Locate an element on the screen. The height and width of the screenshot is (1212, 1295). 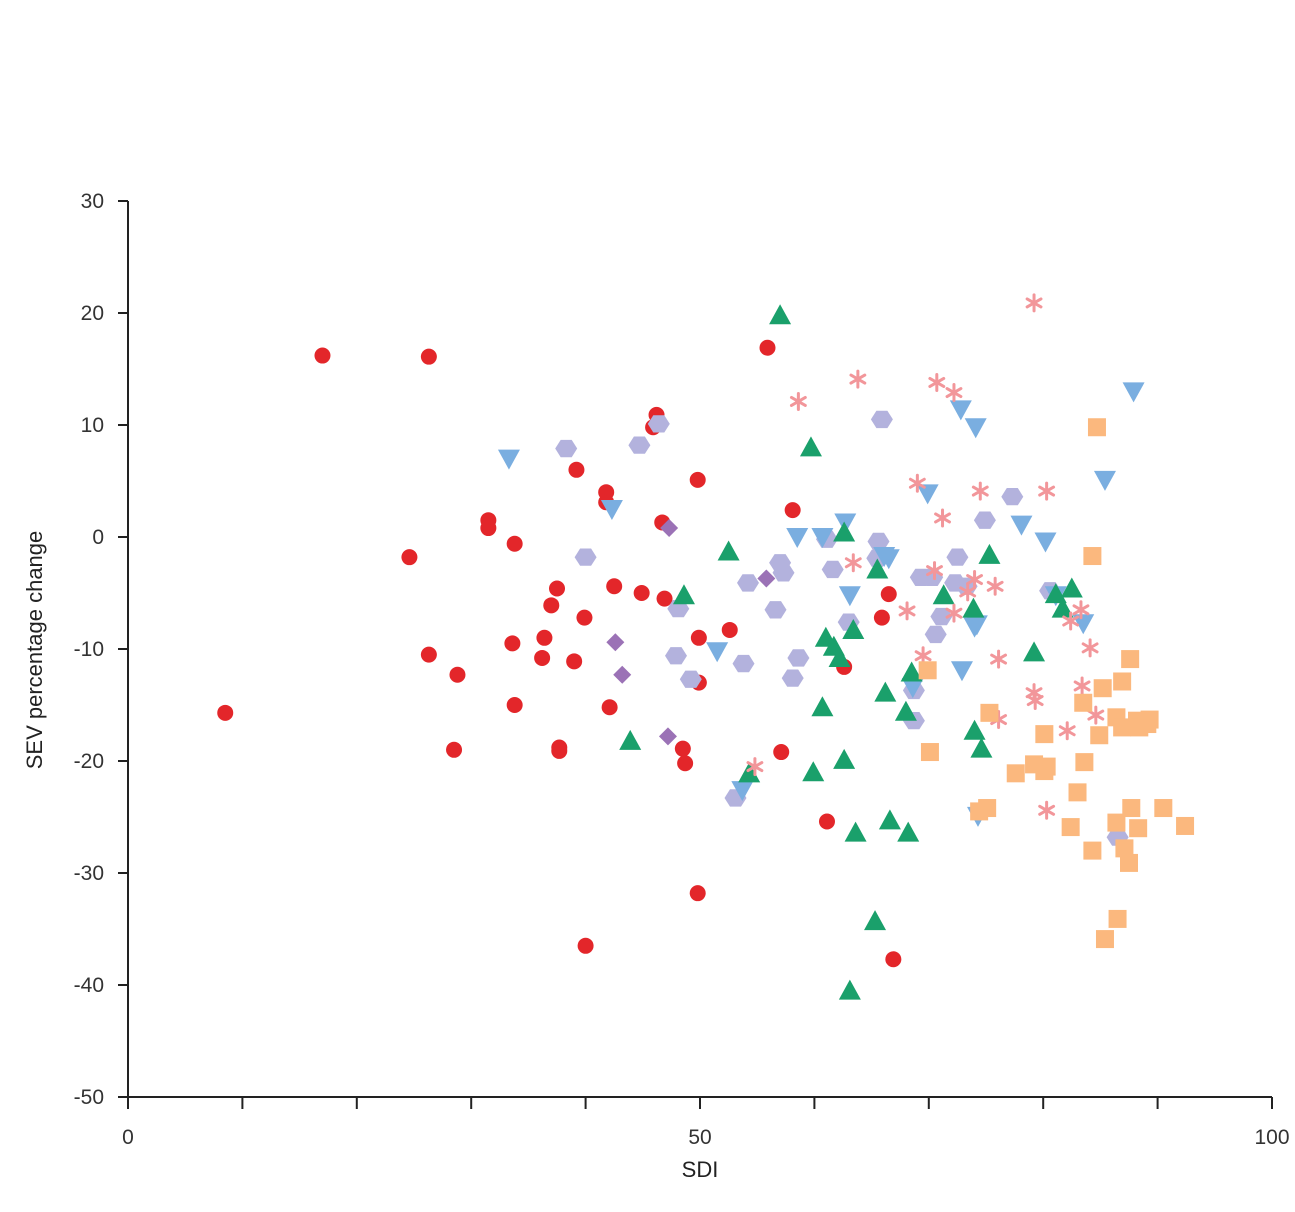
y-tick-label: 20 is located at coordinates (92, 313).